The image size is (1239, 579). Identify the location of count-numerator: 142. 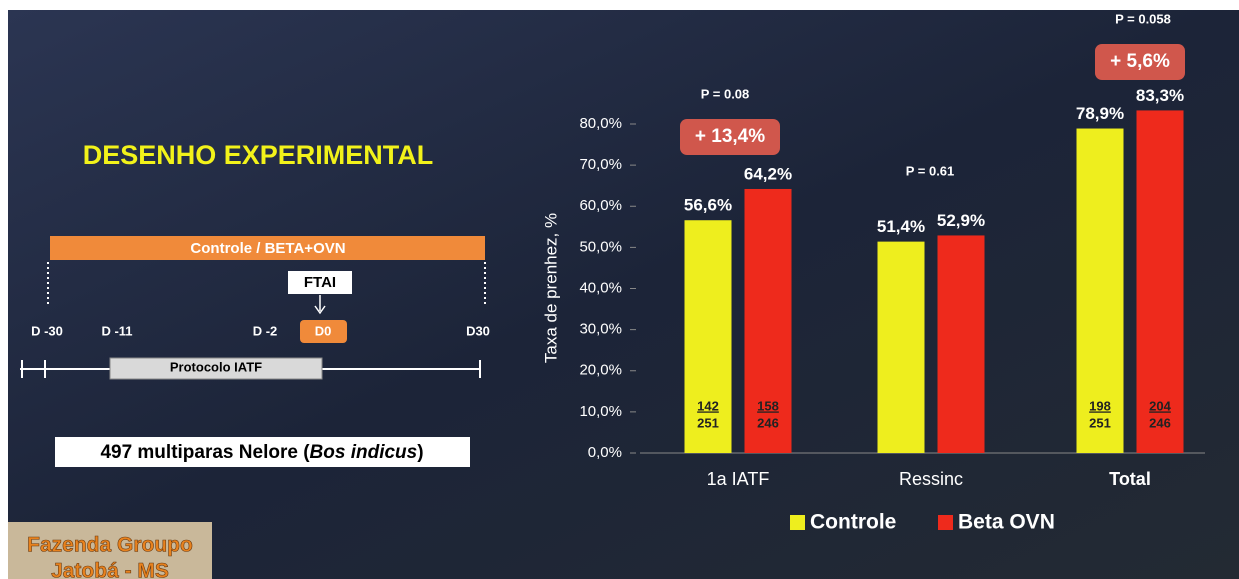
(708, 405).